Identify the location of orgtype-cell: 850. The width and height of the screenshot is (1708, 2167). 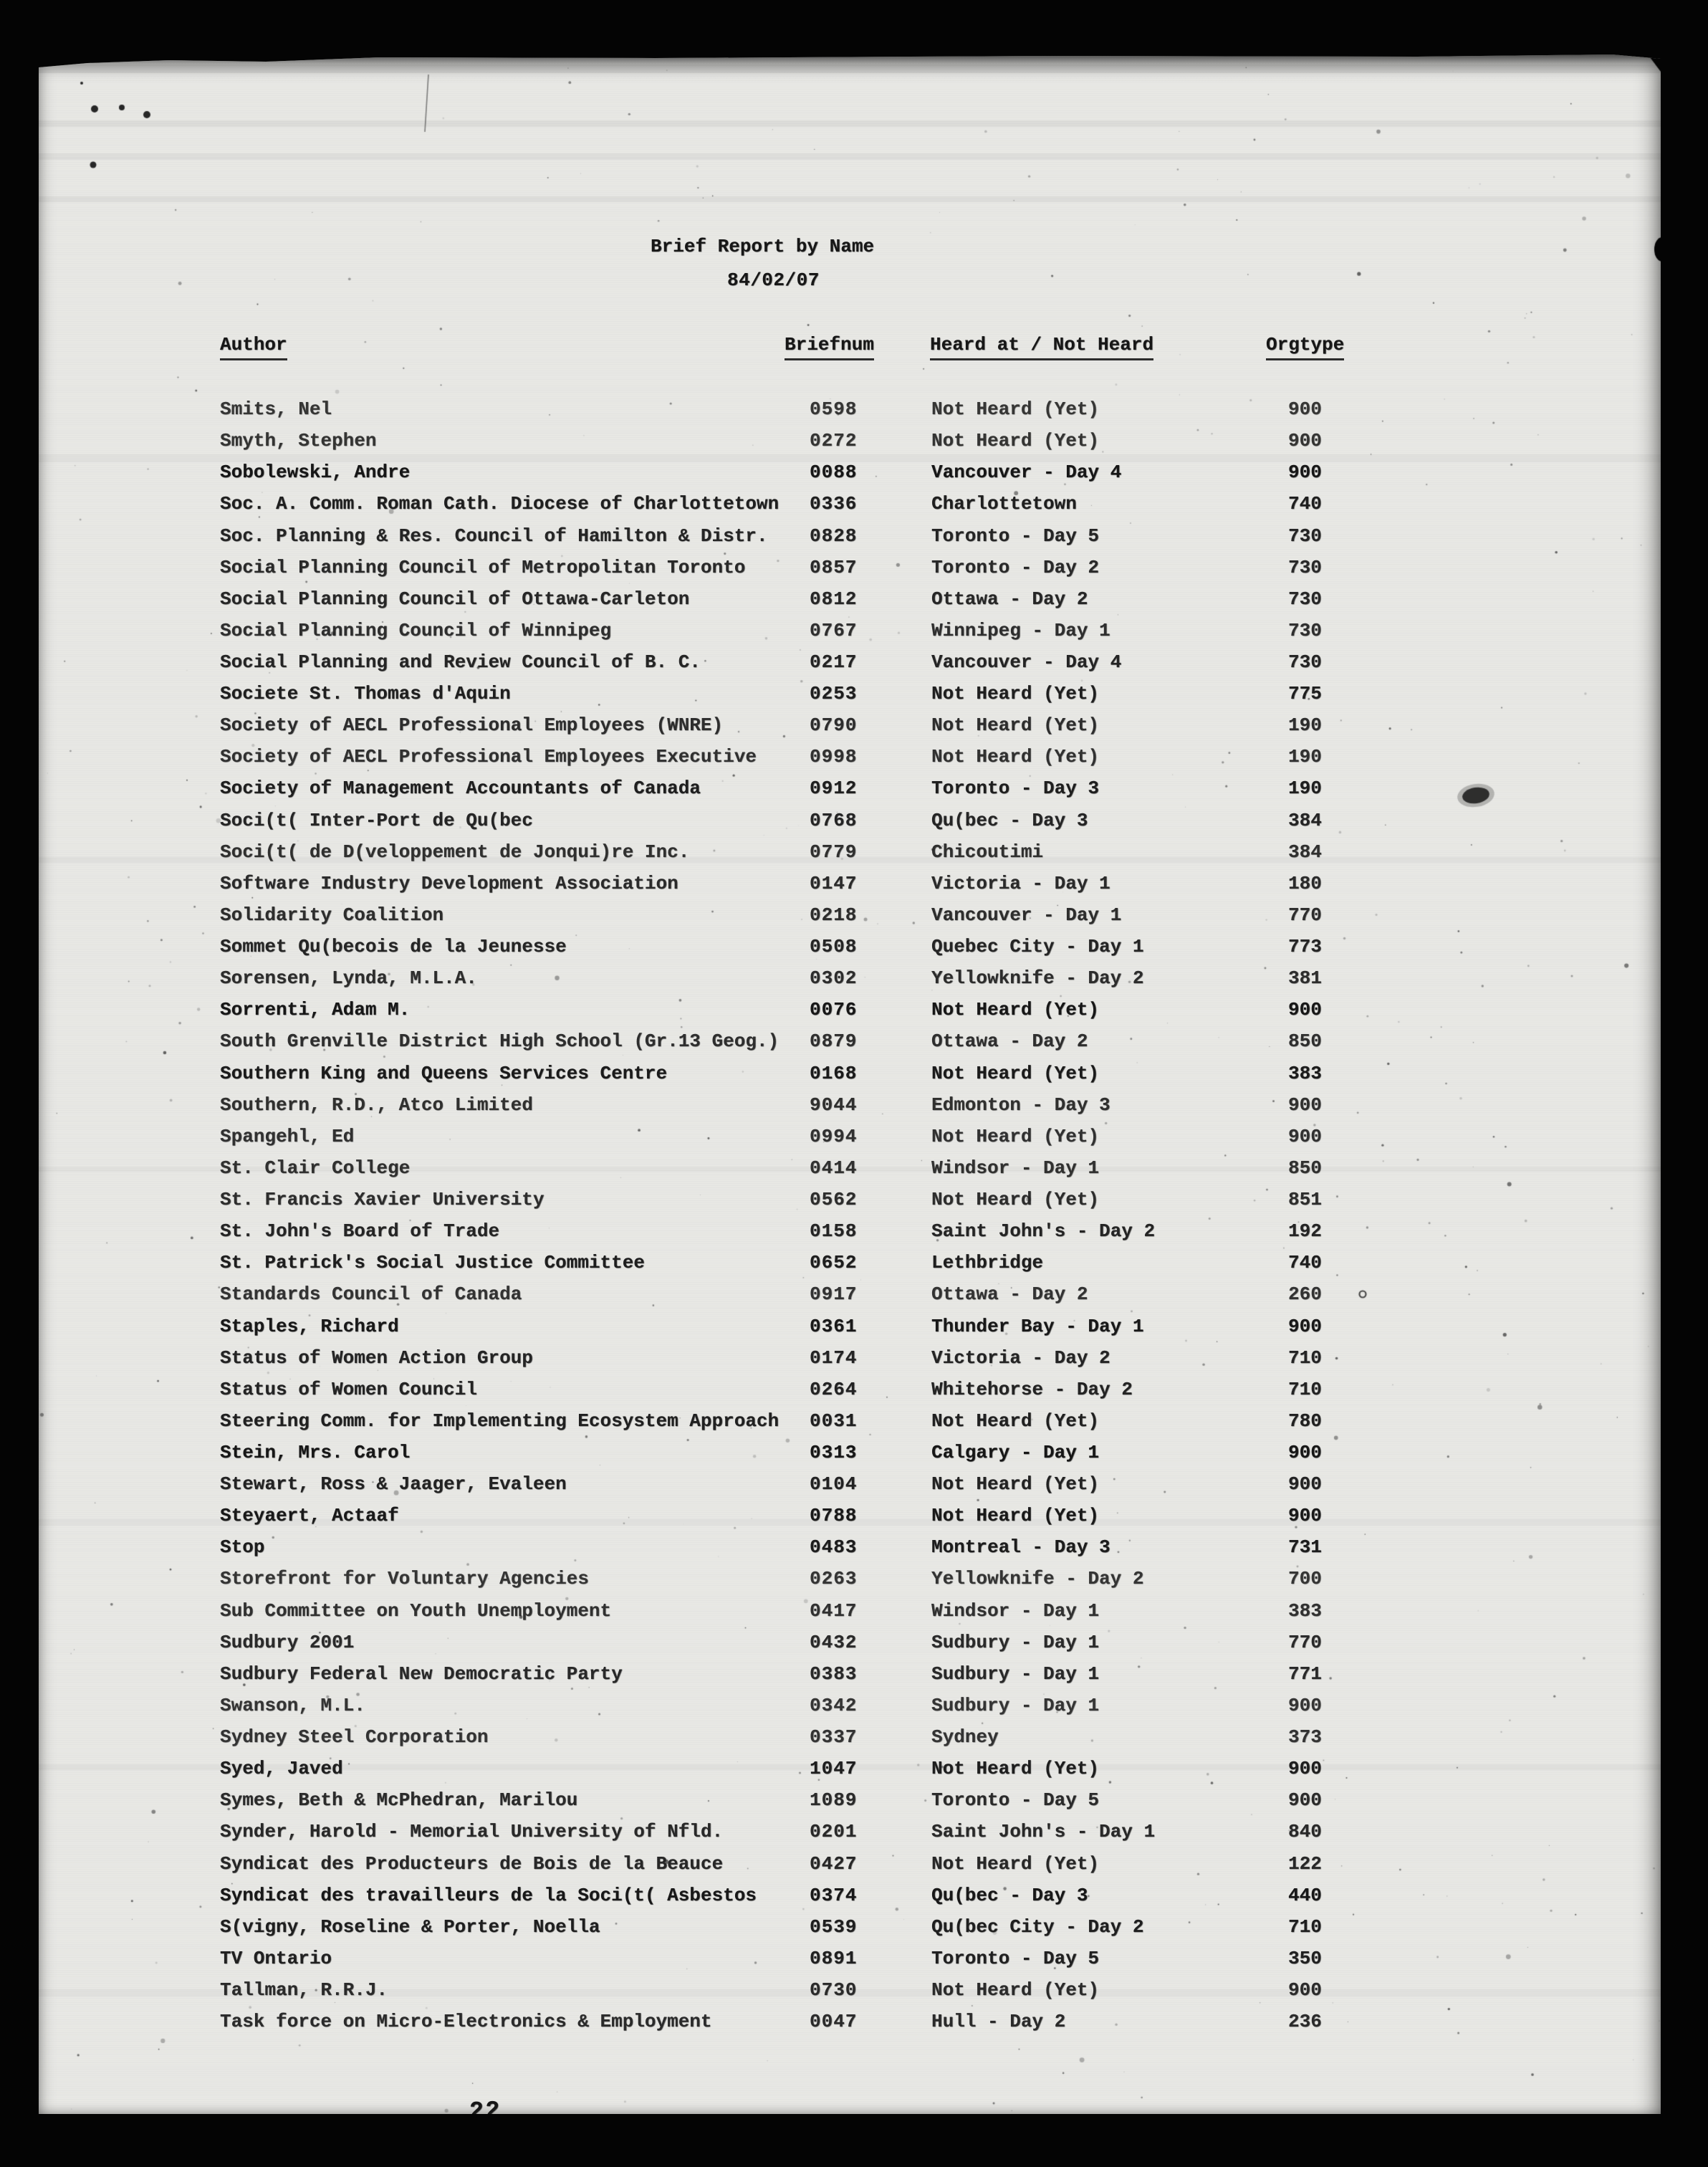
(1305, 1168).